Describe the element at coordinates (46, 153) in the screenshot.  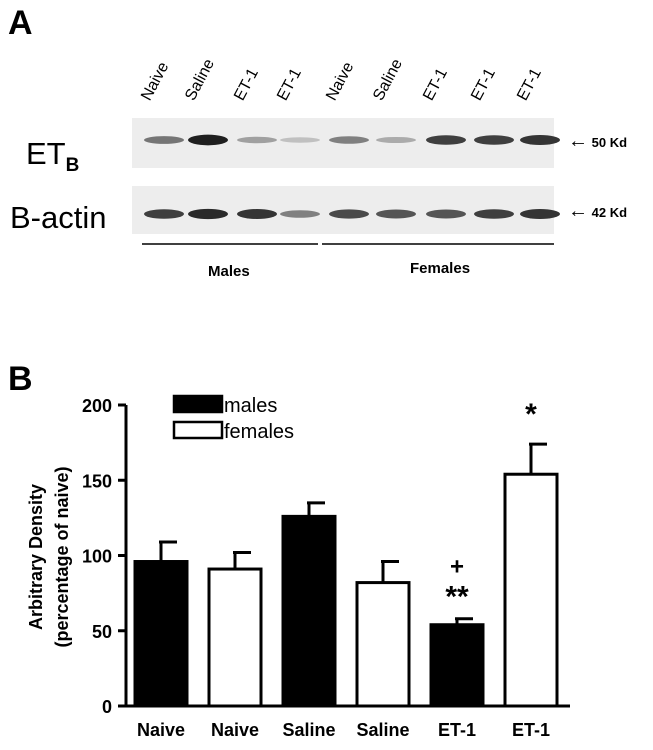
I see `etb-label-main: ET` at that location.